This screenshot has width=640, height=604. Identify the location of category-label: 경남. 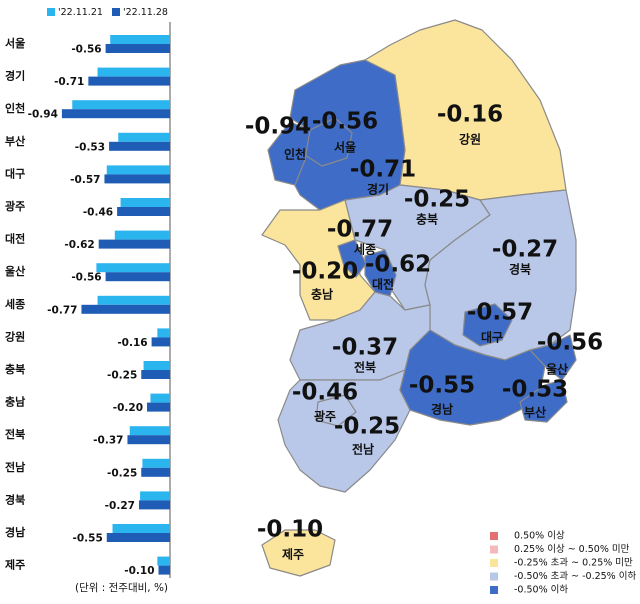
(15, 532).